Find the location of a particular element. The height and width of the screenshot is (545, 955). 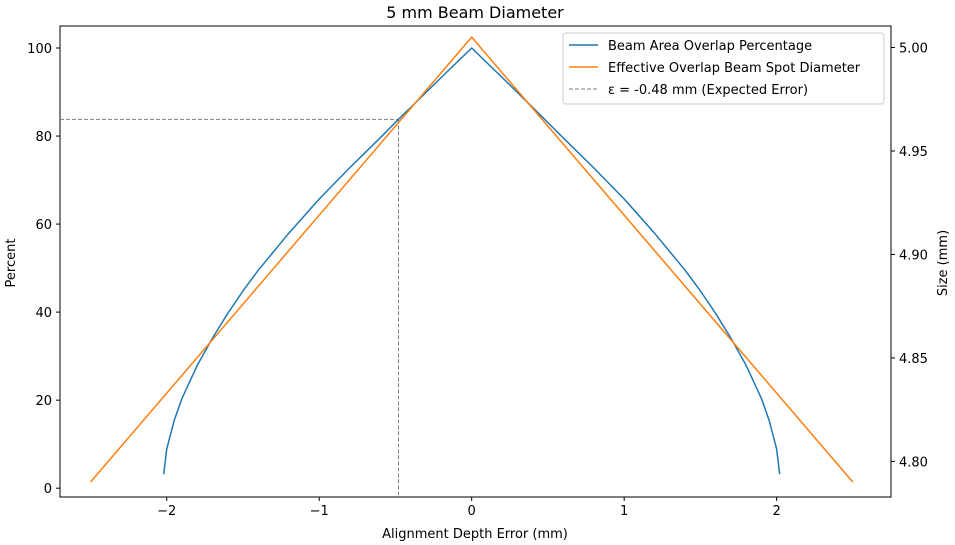

y2-tick-label: 5.00 is located at coordinates (913, 49).